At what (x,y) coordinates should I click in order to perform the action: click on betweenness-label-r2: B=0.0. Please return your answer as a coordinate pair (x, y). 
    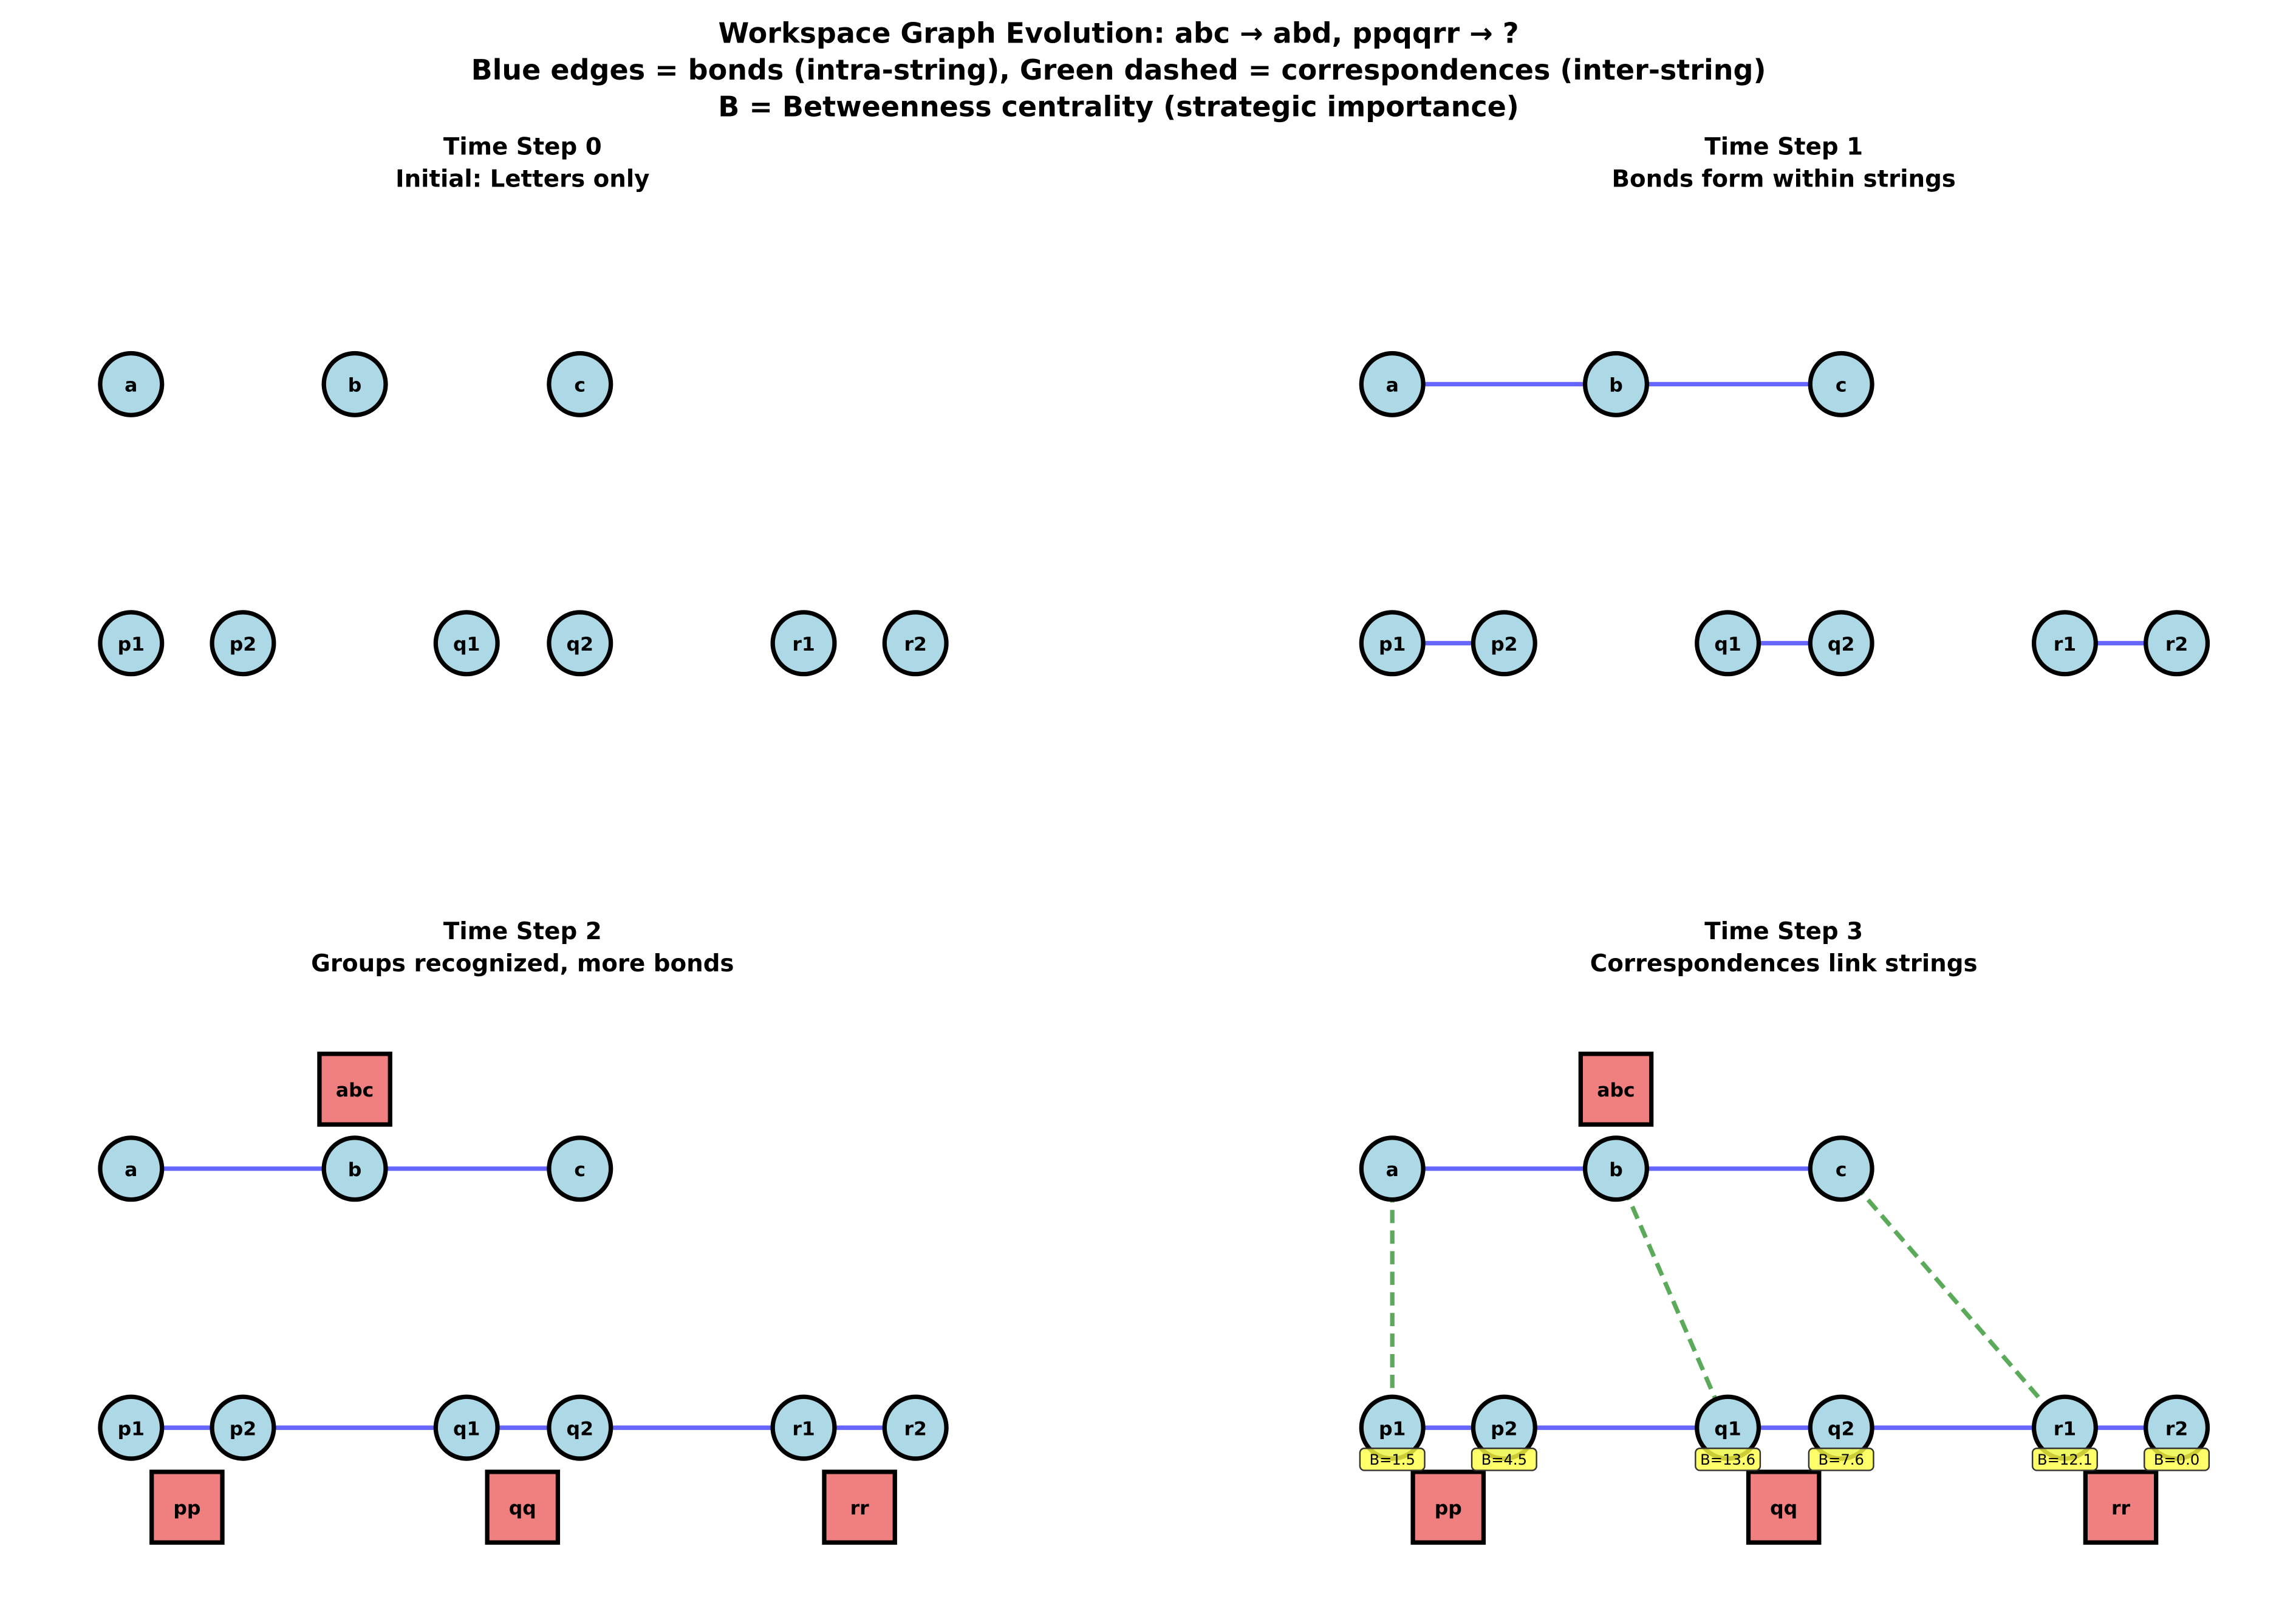
    Looking at the image, I should click on (2177, 1459).